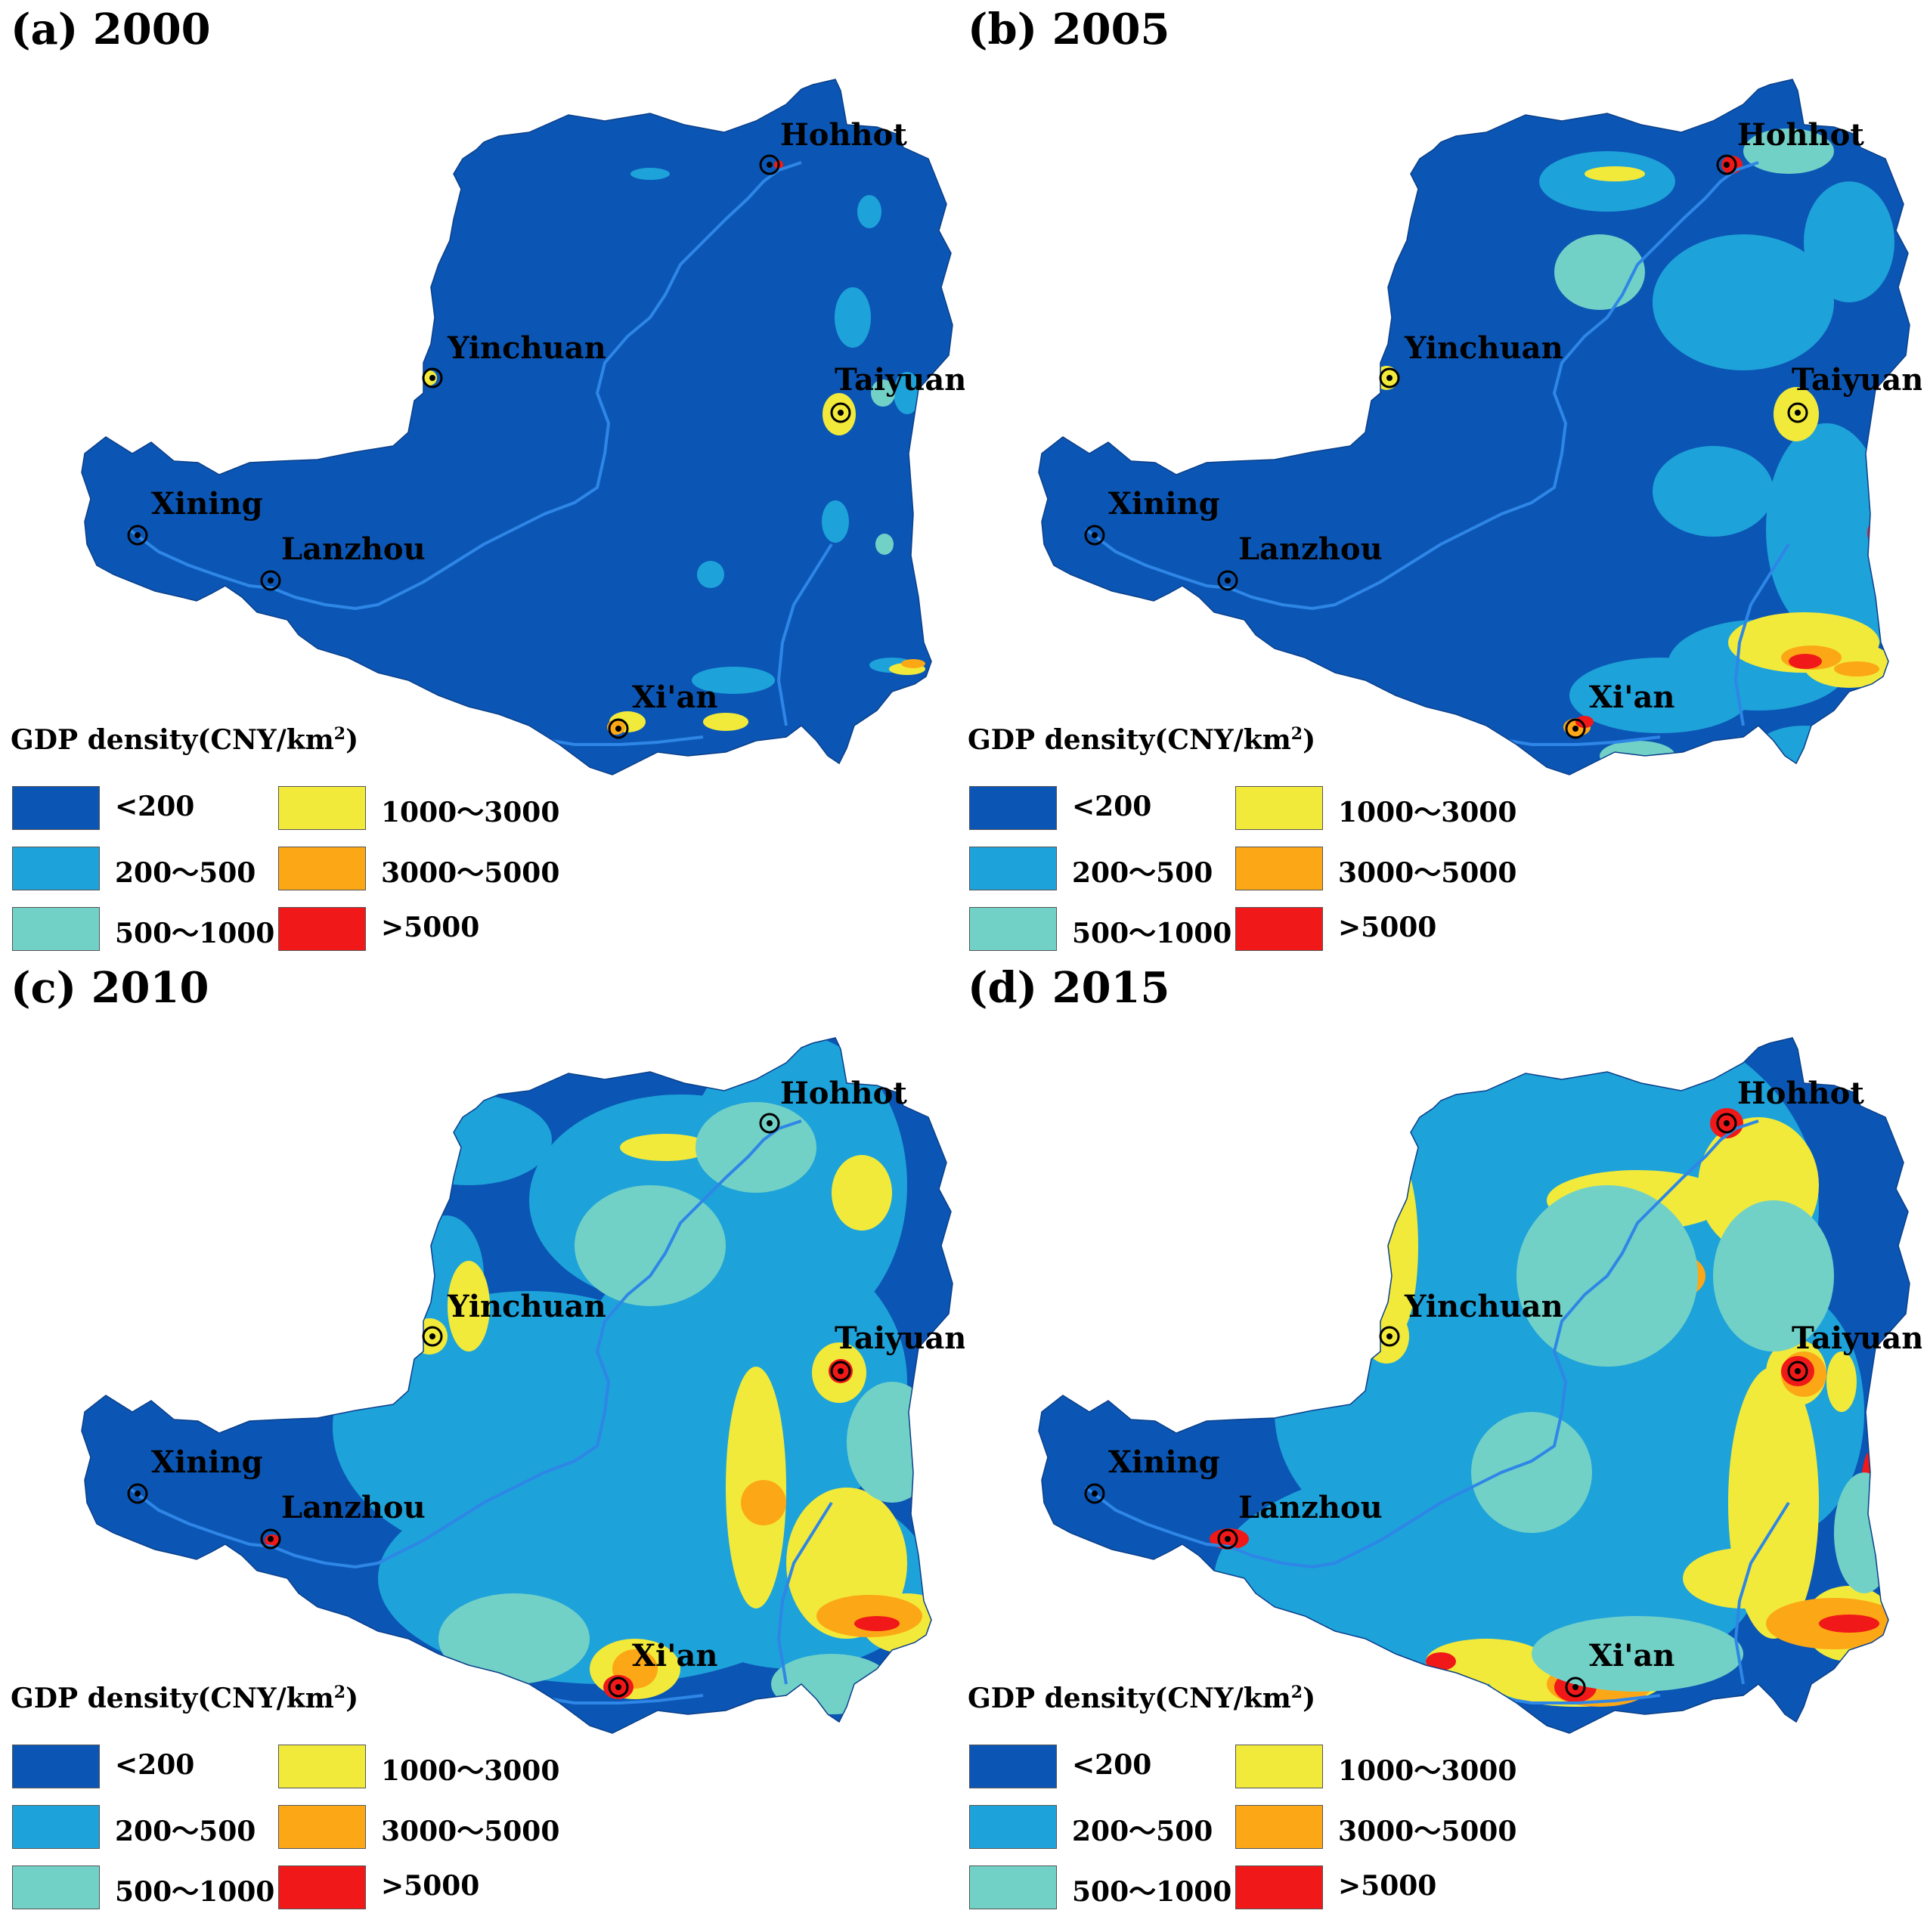 Image resolution: width=1930 pixels, height=1932 pixels. Describe the element at coordinates (1428, 1831) in the screenshot. I see `legend-label: 3000～5000` at that location.